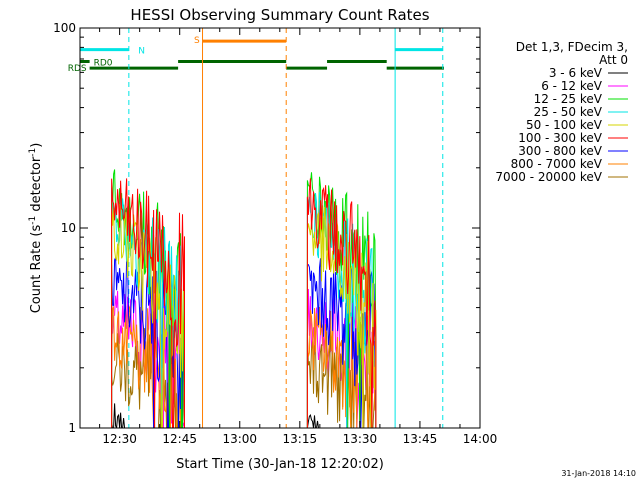  What do you see at coordinates (557, 164) in the screenshot?
I see `legend-label: 800 - 7000 keV` at bounding box center [557, 164].